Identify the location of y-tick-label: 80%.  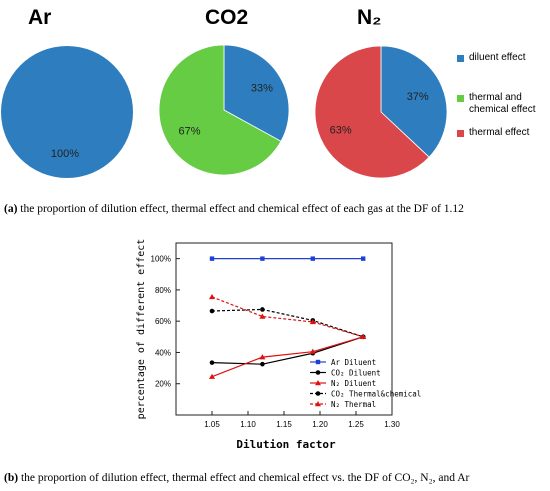
(163, 290).